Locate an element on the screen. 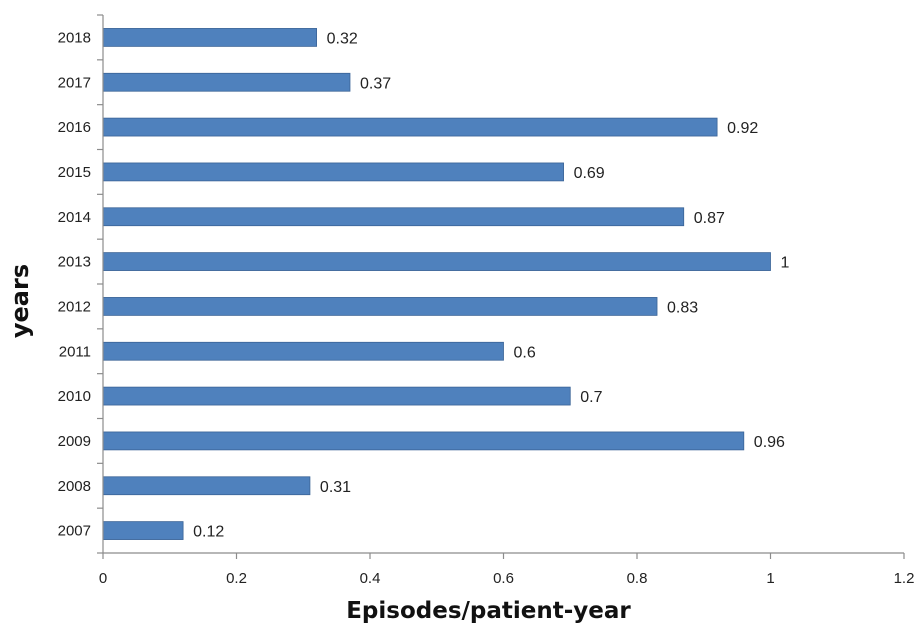  data-label-2012: 0.83 is located at coordinates (682, 307).